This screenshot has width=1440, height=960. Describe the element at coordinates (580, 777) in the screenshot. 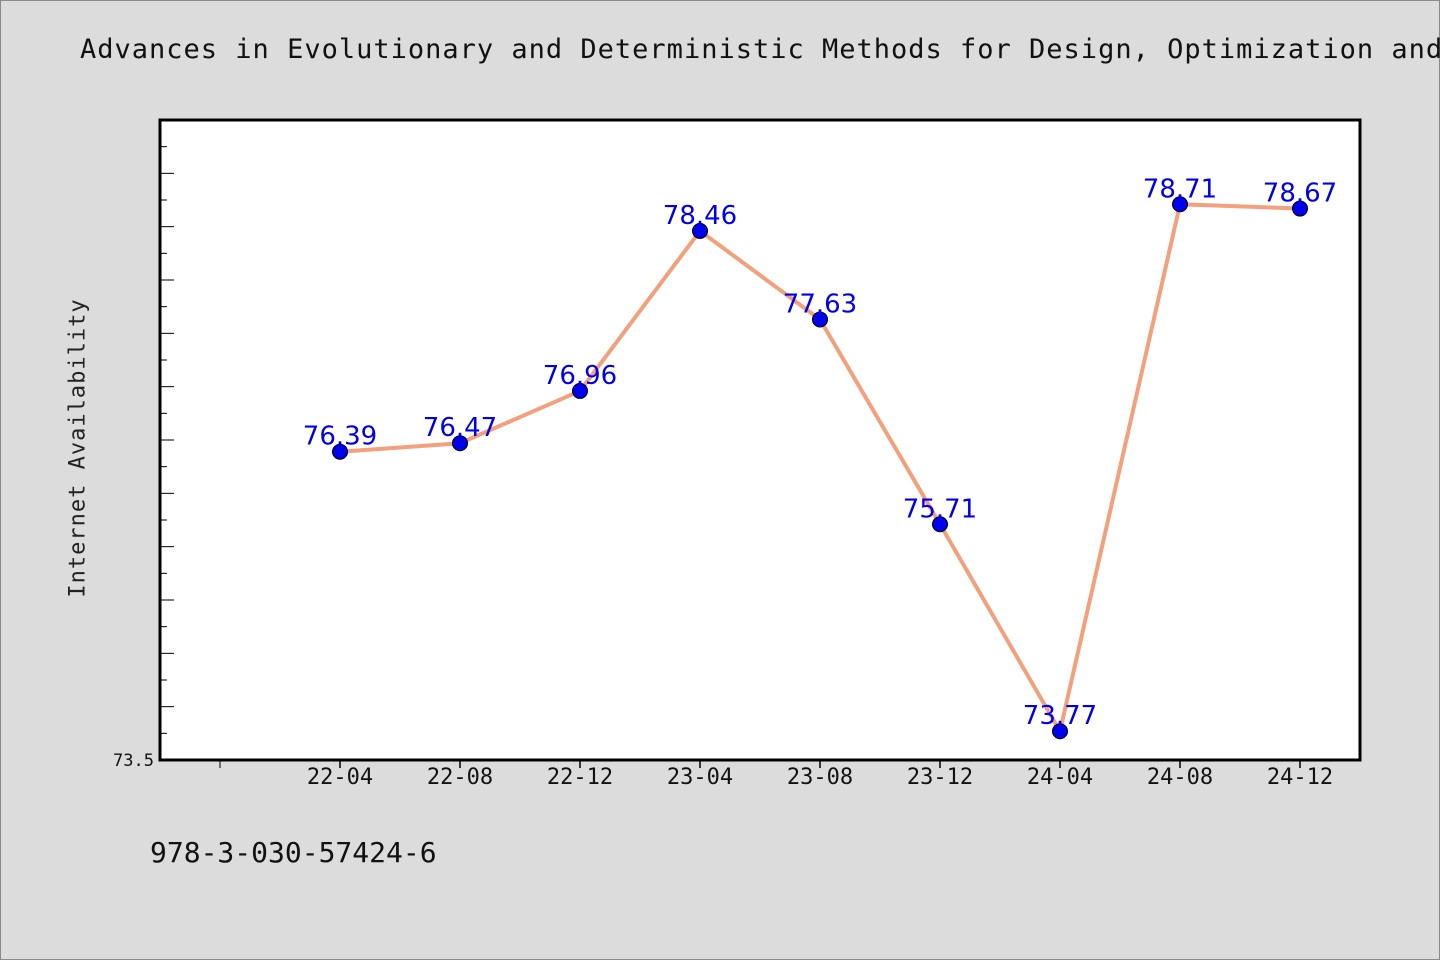

I see `x-tick-label: 22-12` at that location.